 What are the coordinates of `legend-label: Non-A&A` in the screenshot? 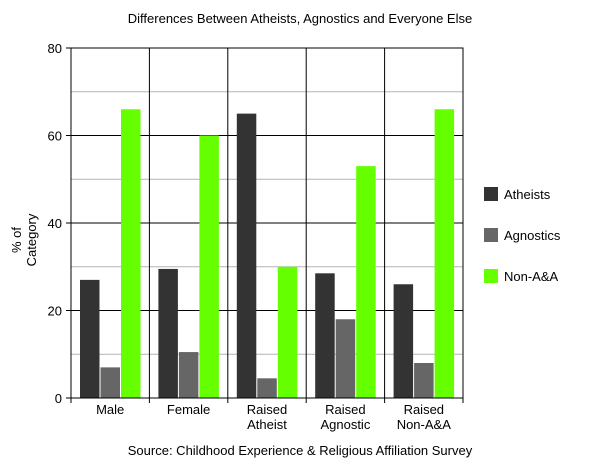 It's located at (531, 276).